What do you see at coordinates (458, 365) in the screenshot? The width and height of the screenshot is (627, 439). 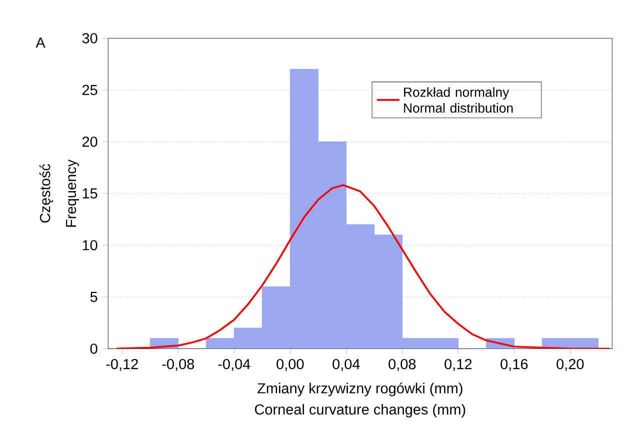 I see `x-tick-label: 0,12` at bounding box center [458, 365].